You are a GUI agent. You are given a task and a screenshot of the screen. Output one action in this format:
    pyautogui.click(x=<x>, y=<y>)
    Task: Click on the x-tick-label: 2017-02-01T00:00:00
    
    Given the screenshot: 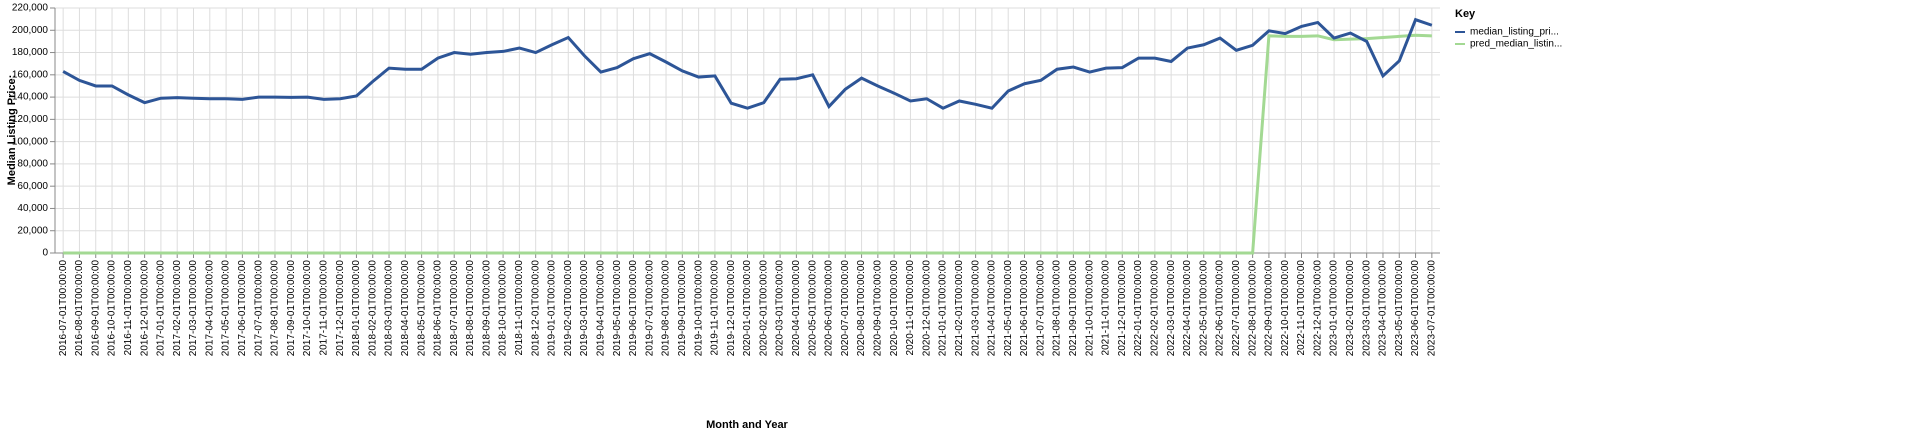 What is the action you would take?
    pyautogui.click(x=177, y=308)
    